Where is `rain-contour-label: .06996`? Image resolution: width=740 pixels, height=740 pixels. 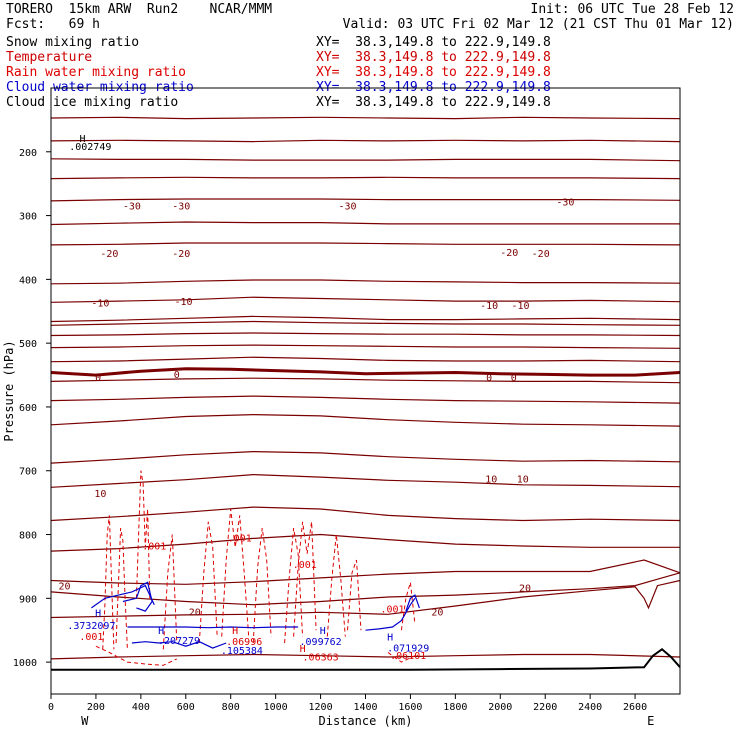 rain-contour-label: .06996 is located at coordinates (244, 642).